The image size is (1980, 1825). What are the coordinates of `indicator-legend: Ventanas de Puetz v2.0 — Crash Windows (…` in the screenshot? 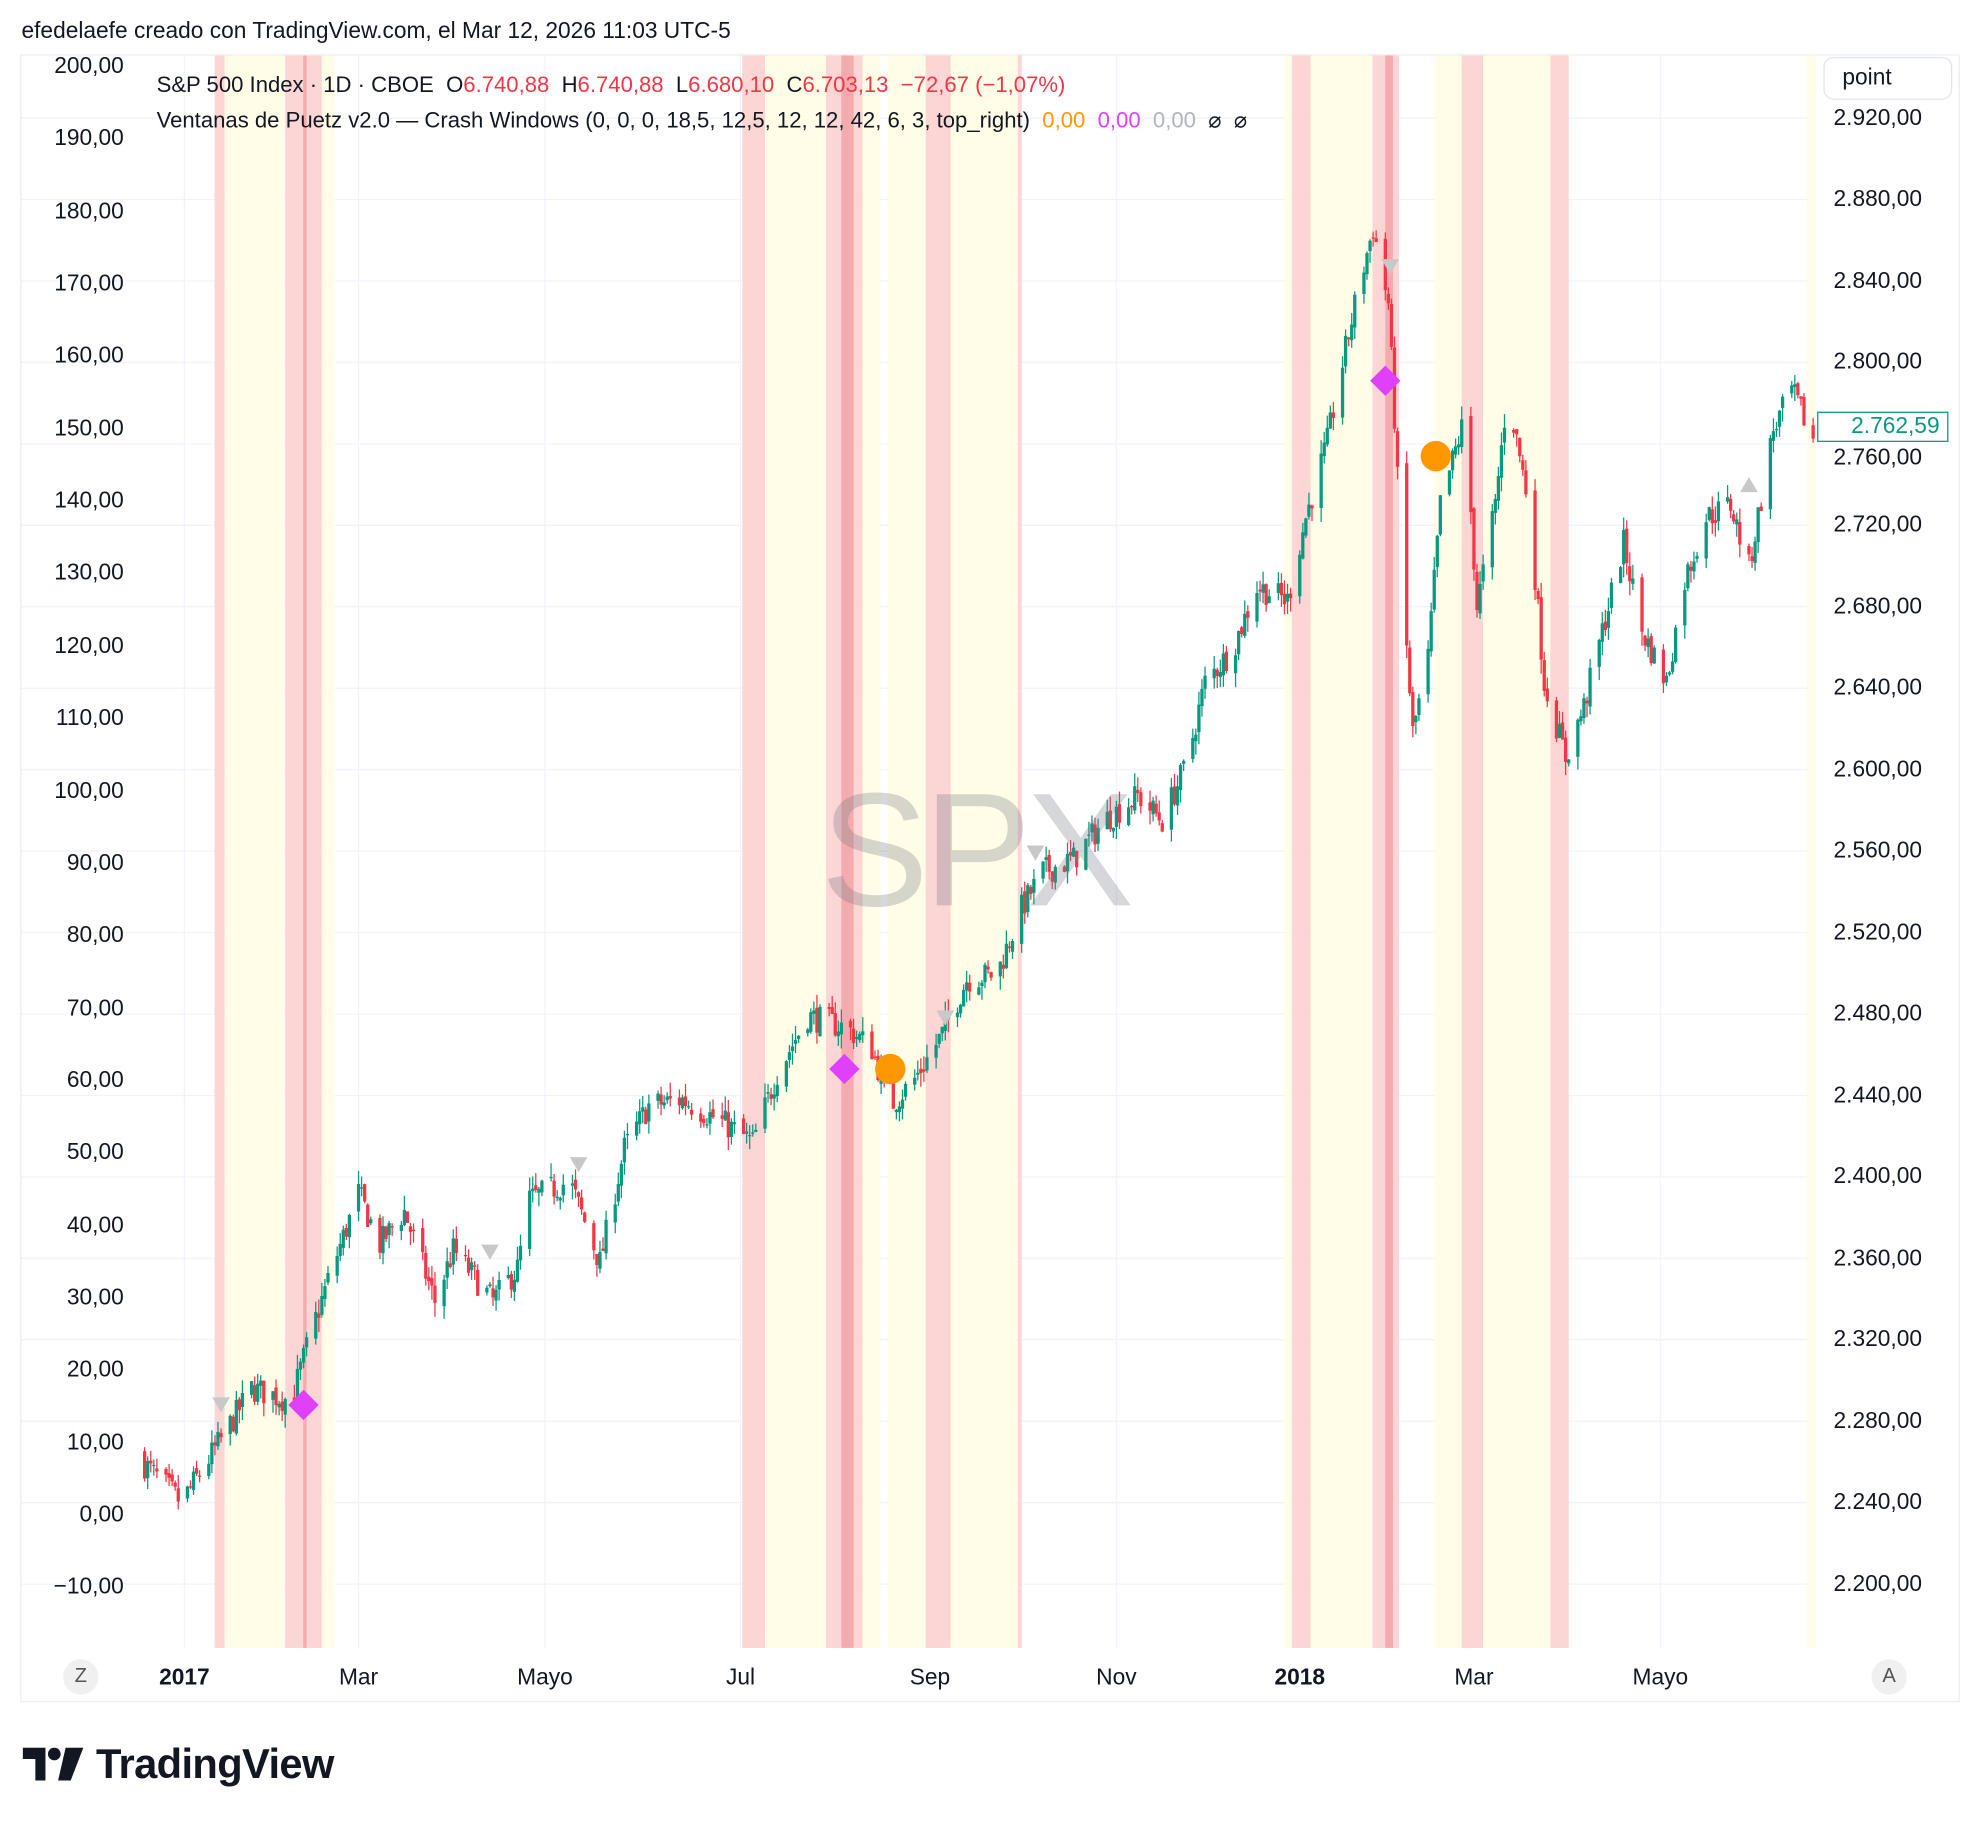 It's located at (702, 120).